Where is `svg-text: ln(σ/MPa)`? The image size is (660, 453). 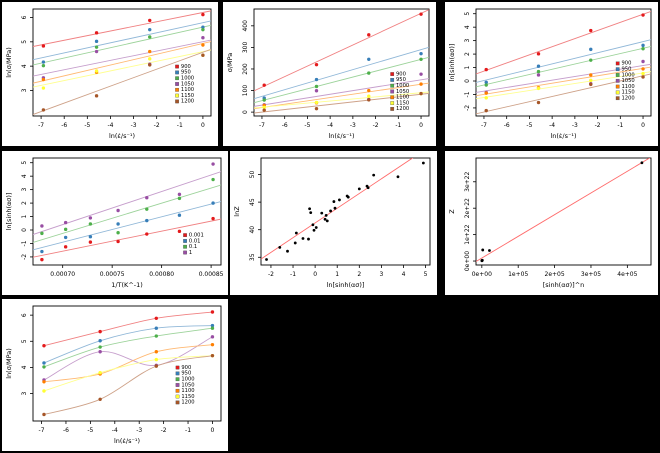 svg-text: ln(σ/MPa) is located at coordinates (9, 363).